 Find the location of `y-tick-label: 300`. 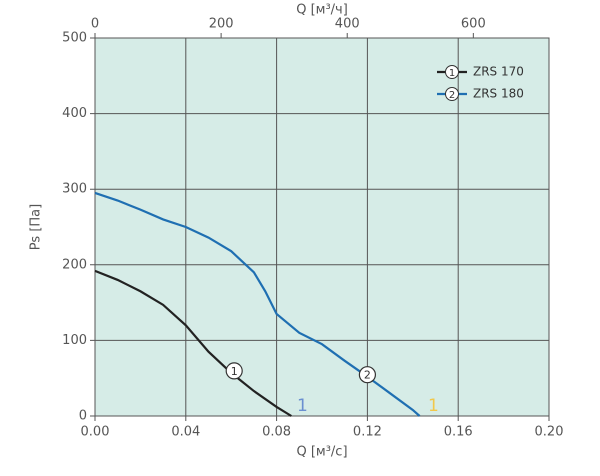

y-tick-label: 300 is located at coordinates (74, 189).